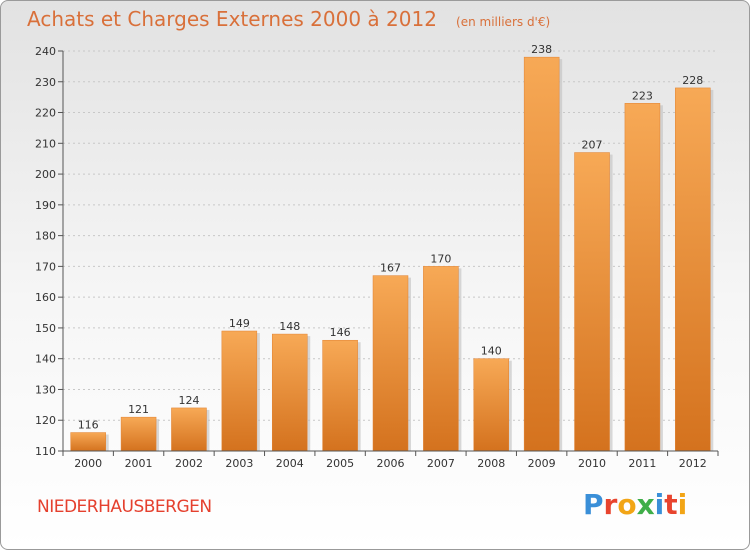  Describe the element at coordinates (541, 49) in the screenshot. I see `bar-value-label: 238` at that location.